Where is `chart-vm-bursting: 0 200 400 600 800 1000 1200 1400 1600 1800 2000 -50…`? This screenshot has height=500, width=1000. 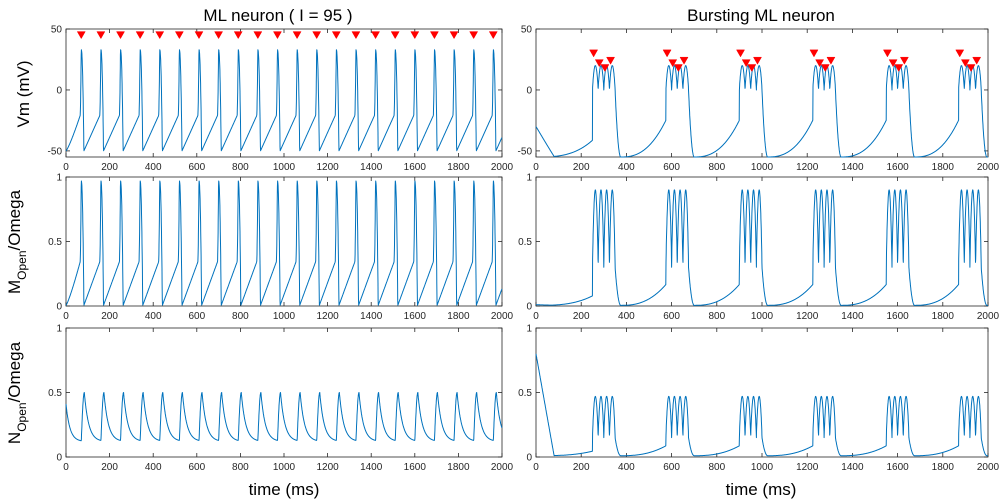
chart-vm-bursting: 0 200 400 600 800 1000 1200 1400 1600 1800 2000 -50… is located at coordinates (759, 99).